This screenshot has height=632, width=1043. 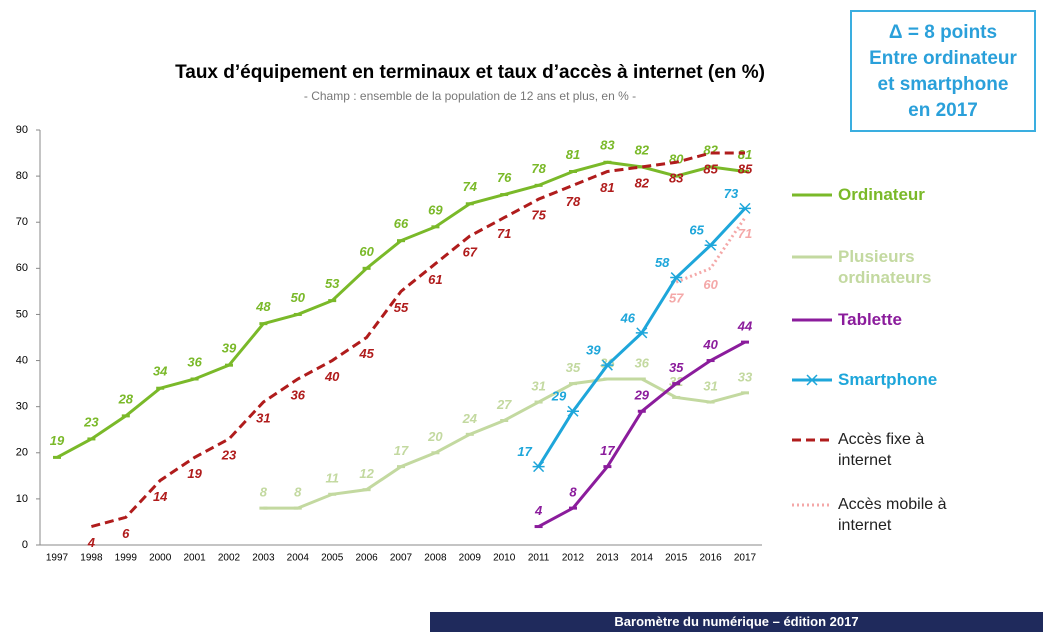 I want to click on x-tick-label: 2011, so click(x=539, y=558).